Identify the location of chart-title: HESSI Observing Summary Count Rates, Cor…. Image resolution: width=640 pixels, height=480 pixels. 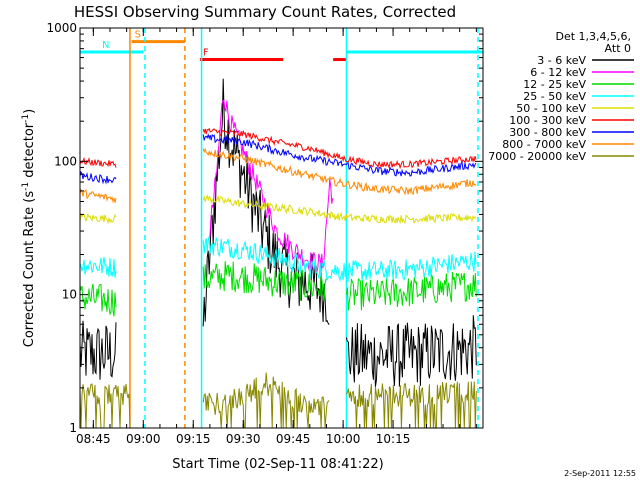
(265, 12).